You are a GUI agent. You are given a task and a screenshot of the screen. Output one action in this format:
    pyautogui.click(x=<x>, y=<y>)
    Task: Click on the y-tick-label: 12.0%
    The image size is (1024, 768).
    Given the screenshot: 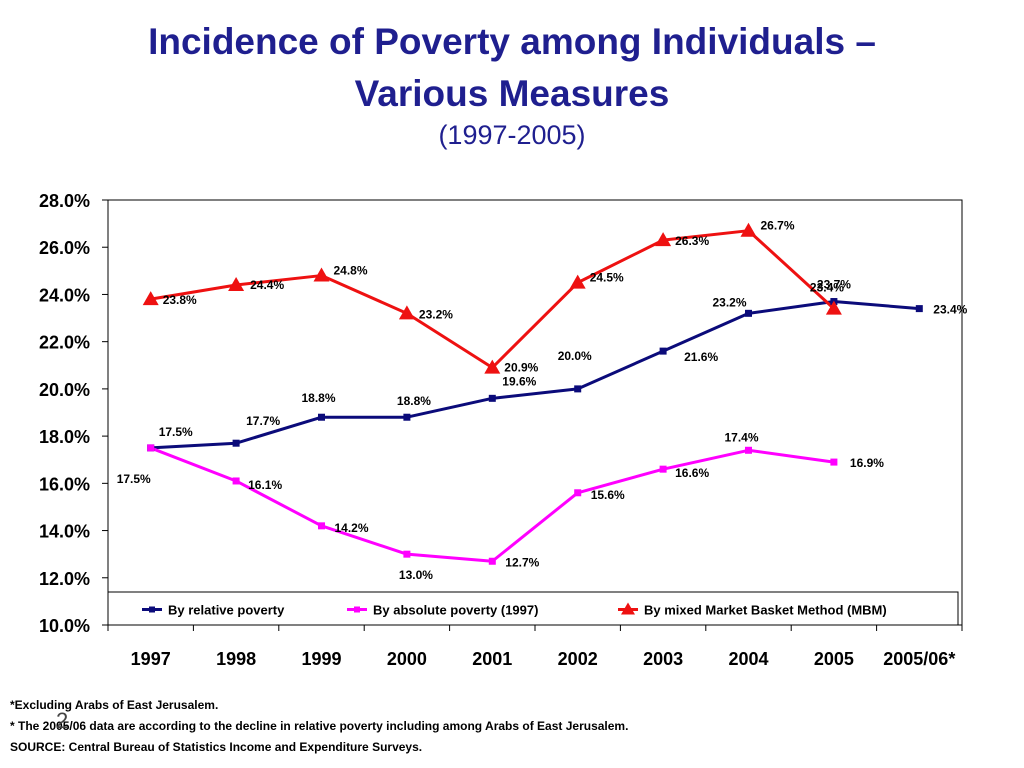 What is the action you would take?
    pyautogui.click(x=64, y=579)
    